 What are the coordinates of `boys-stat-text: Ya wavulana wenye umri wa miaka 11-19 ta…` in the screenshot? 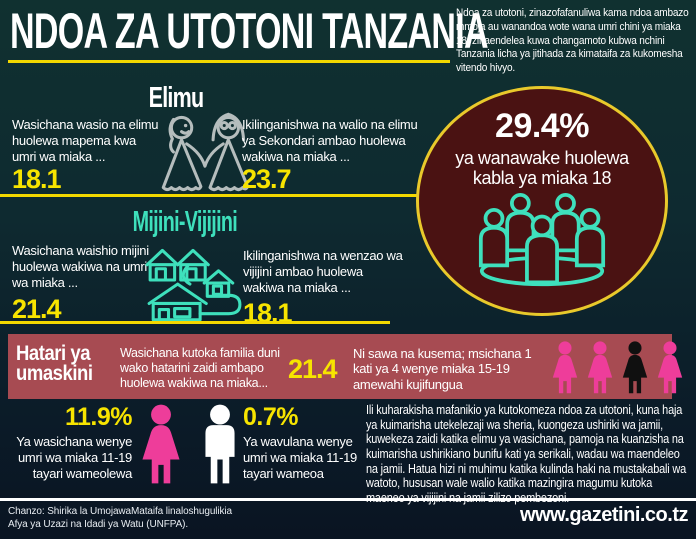 It's located at (300, 457).